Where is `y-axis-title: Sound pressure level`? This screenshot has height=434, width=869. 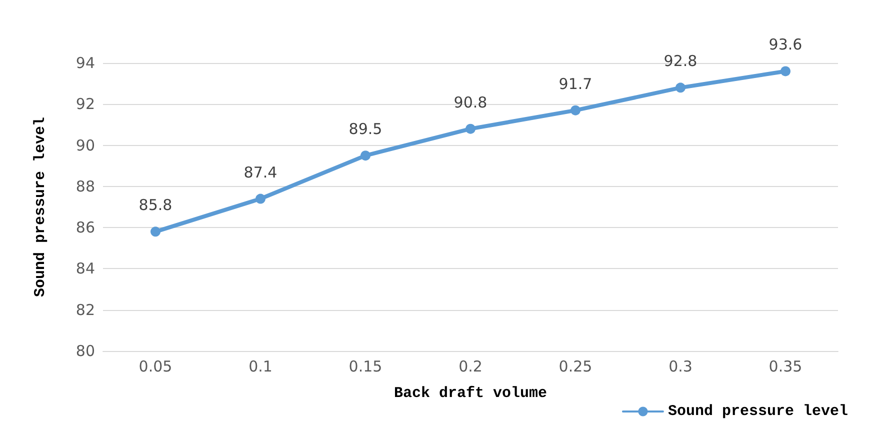 y-axis-title: Sound pressure level is located at coordinates (40, 207).